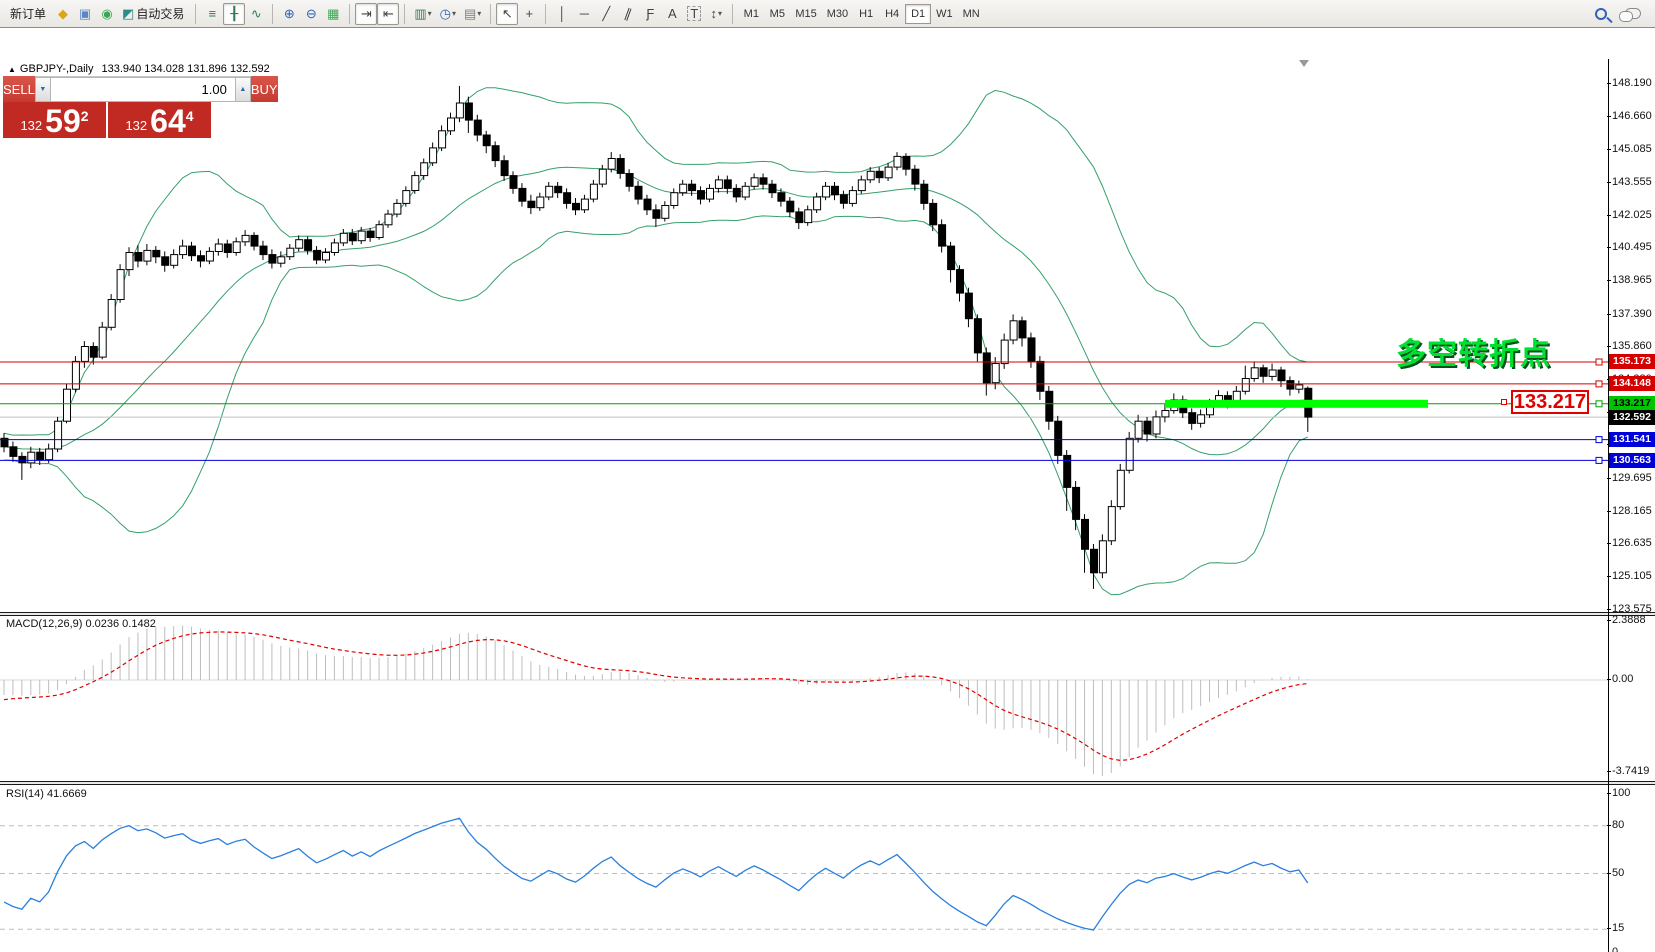 The width and height of the screenshot is (1655, 952). Describe the element at coordinates (311, 13) in the screenshot. I see `zoom-out-icon: ⊖` at that location.